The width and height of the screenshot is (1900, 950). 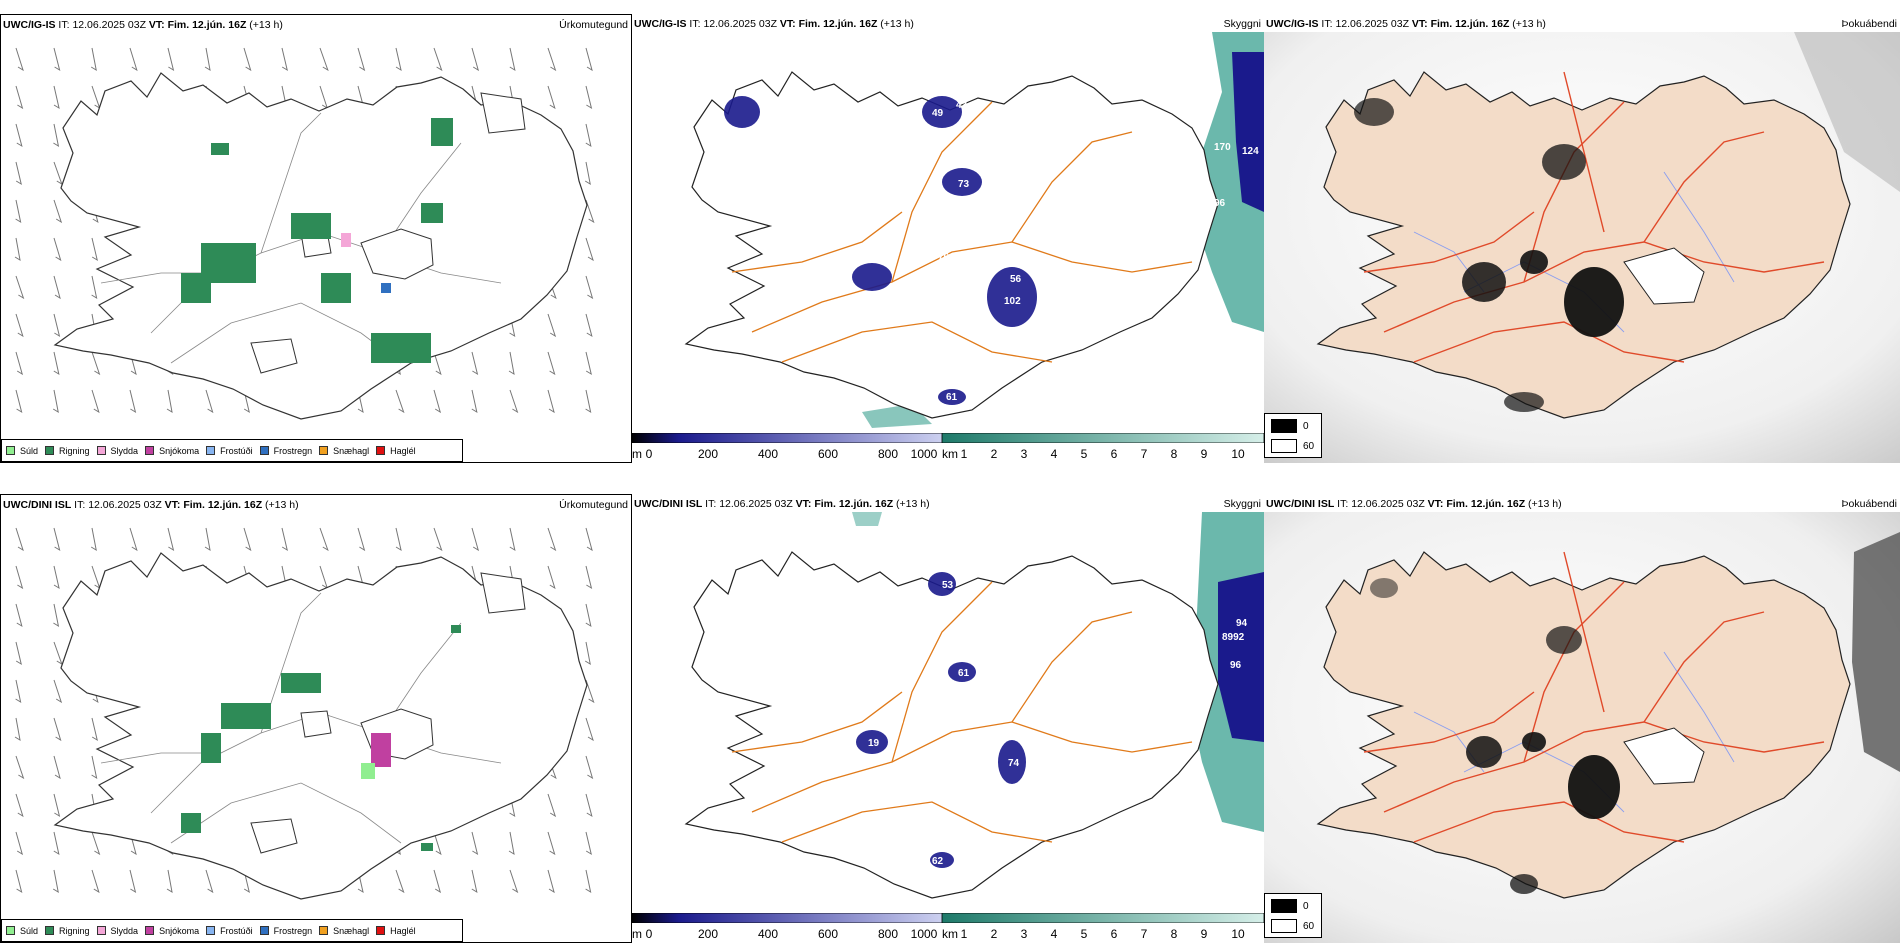 I want to click on cloudbase-value-labels: 49 43 73 76 56 102 61 170 124 96, so click(x=1095, y=251).